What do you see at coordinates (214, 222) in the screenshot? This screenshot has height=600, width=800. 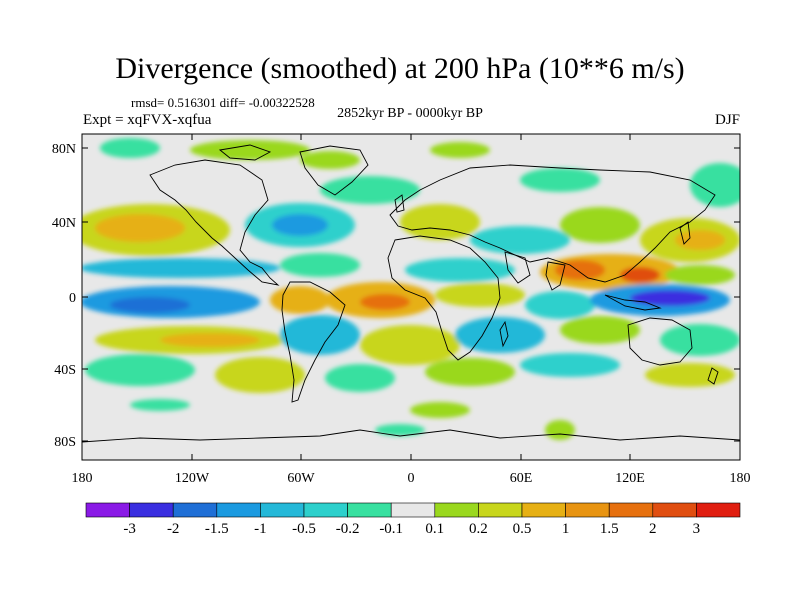 I see `coastline-north-america` at bounding box center [214, 222].